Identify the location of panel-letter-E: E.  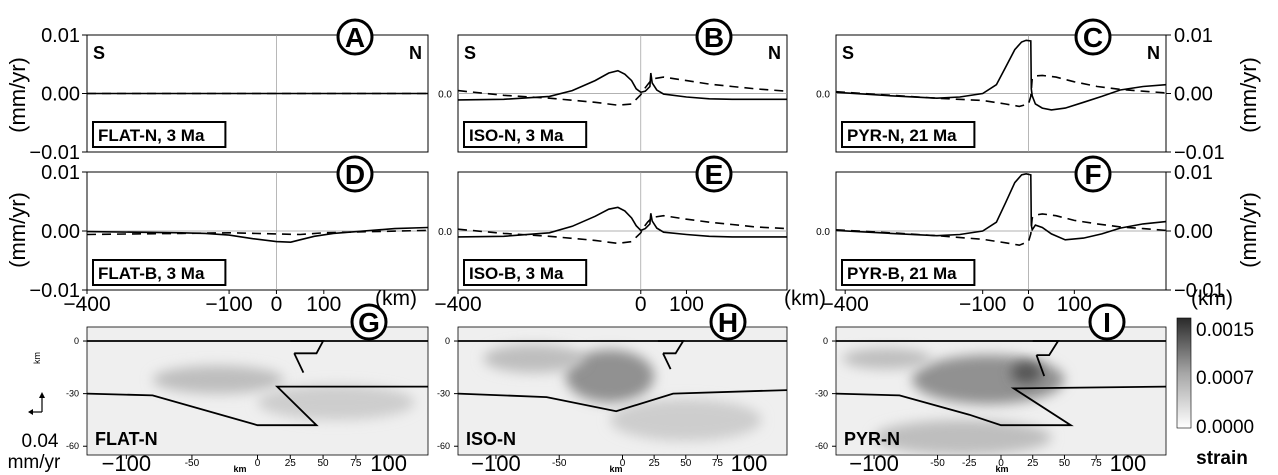
(714, 174).